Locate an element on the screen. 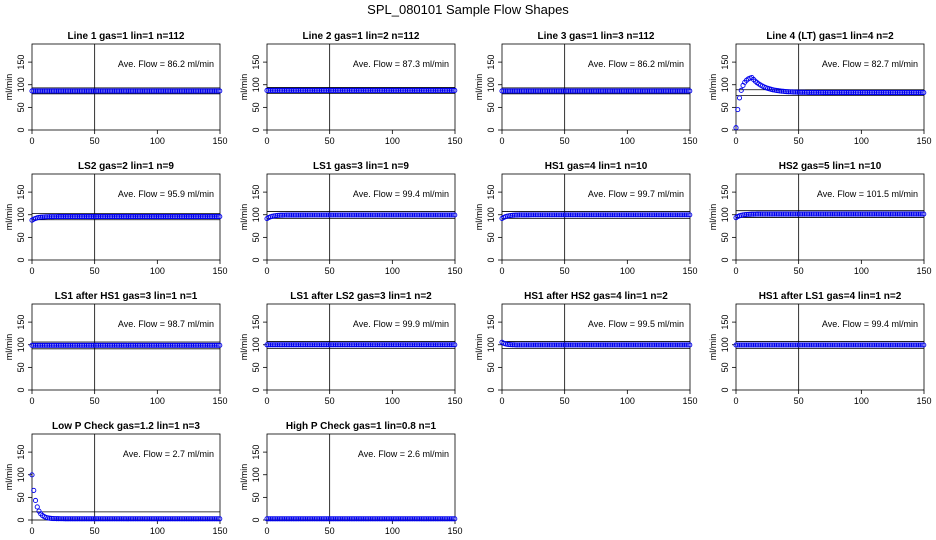  plot-frame is located at coordinates (361, 87).